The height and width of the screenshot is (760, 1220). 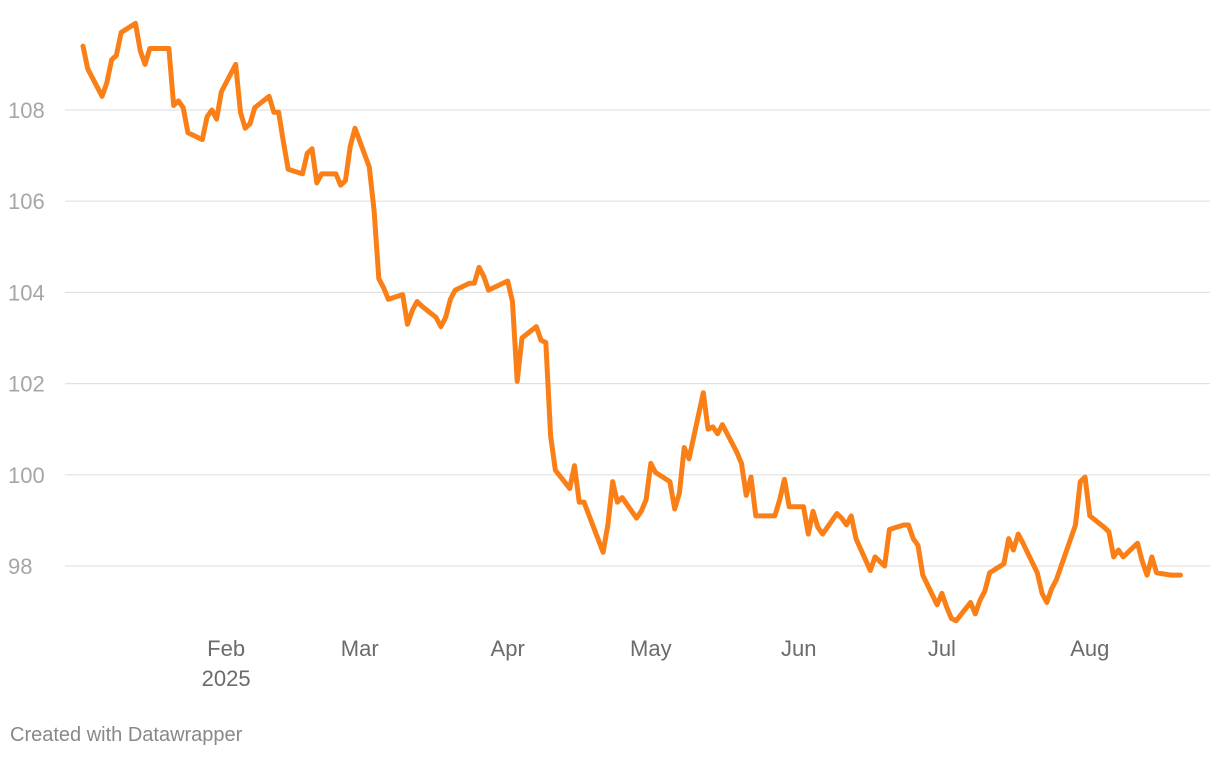 I want to click on x-tick-sublabel-year: 2025, so click(x=226, y=678).